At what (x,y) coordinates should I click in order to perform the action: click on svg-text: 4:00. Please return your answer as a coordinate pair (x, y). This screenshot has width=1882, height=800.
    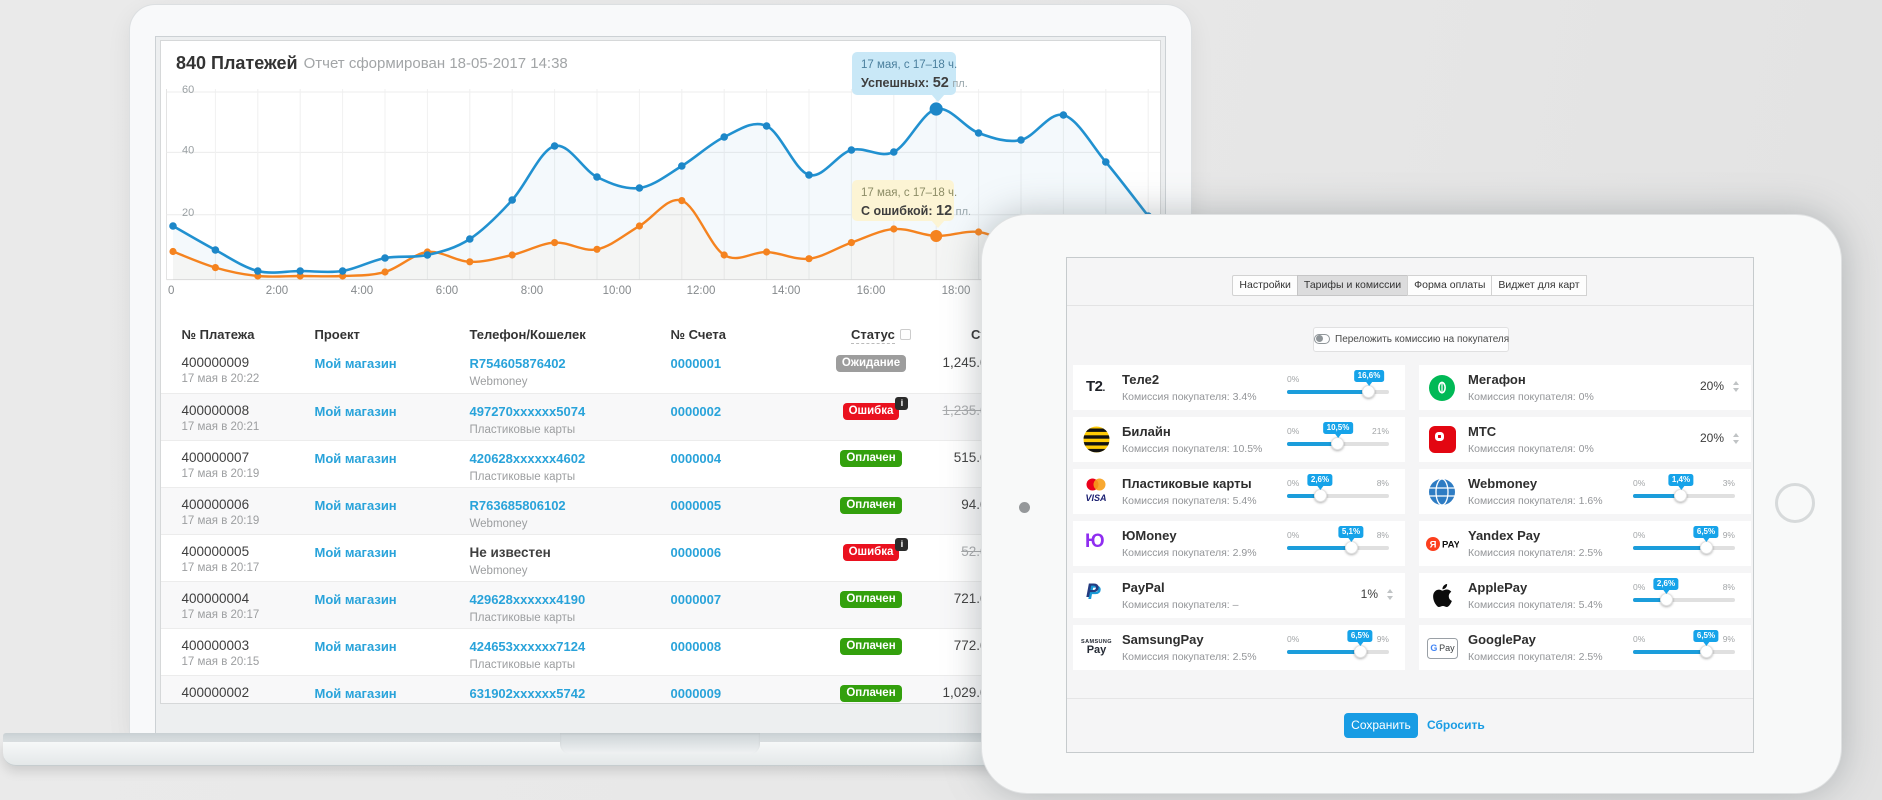
    Looking at the image, I should click on (362, 291).